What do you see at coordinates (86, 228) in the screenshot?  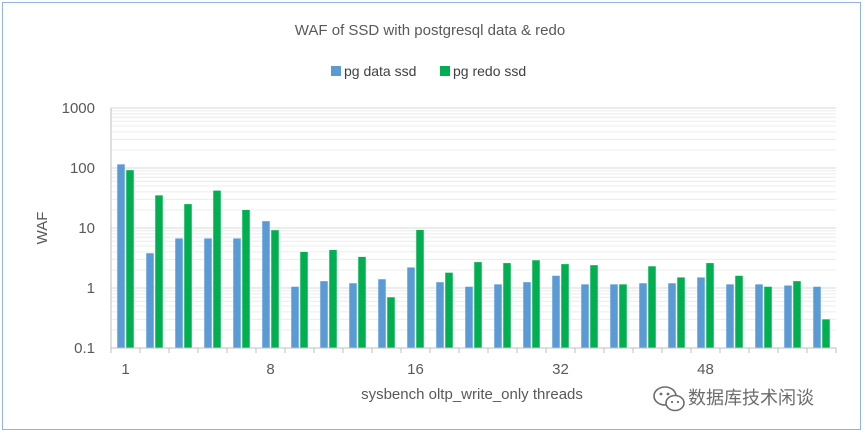 I see `y-tick-label: 10` at bounding box center [86, 228].